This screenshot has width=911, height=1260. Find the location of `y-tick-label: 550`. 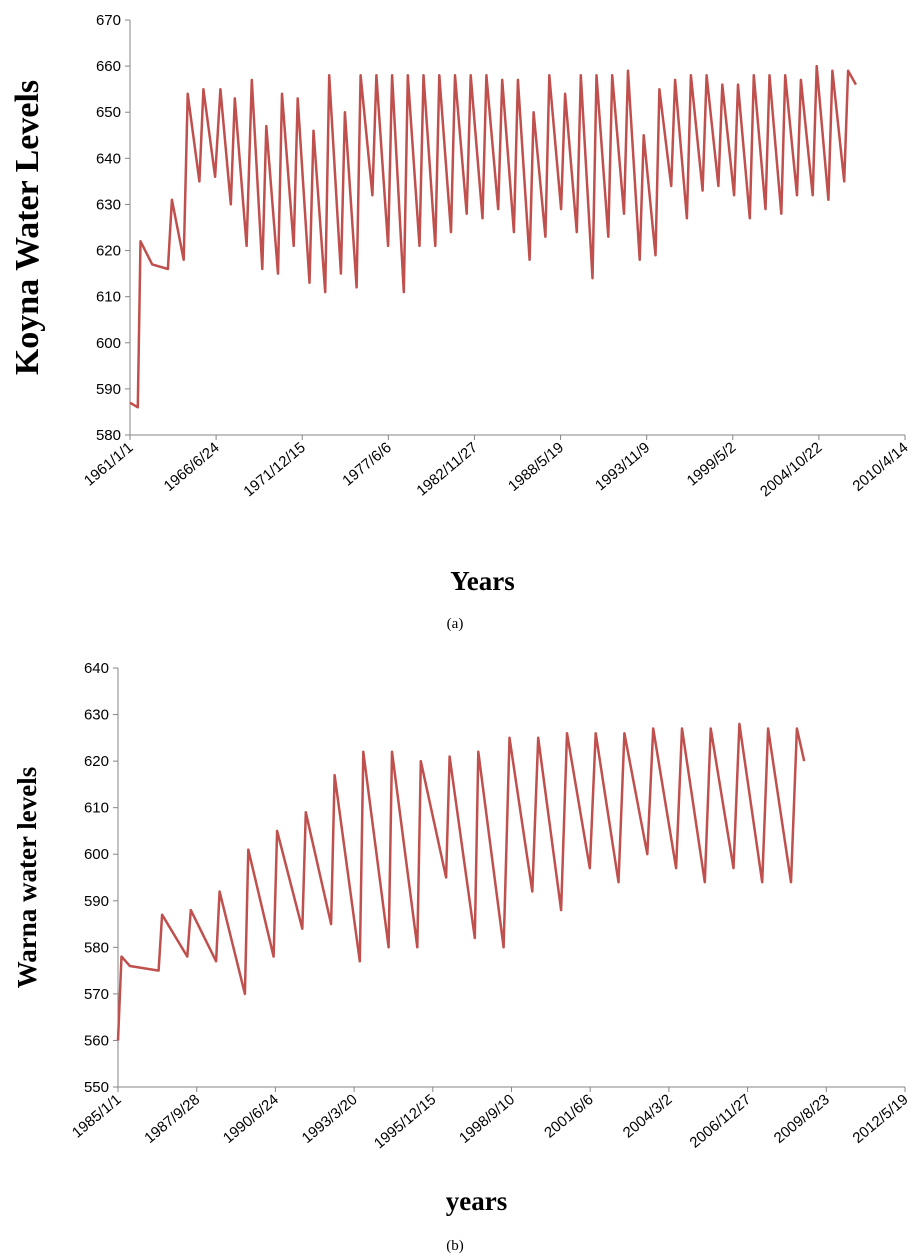

y-tick-label: 550 is located at coordinates (96, 1087).